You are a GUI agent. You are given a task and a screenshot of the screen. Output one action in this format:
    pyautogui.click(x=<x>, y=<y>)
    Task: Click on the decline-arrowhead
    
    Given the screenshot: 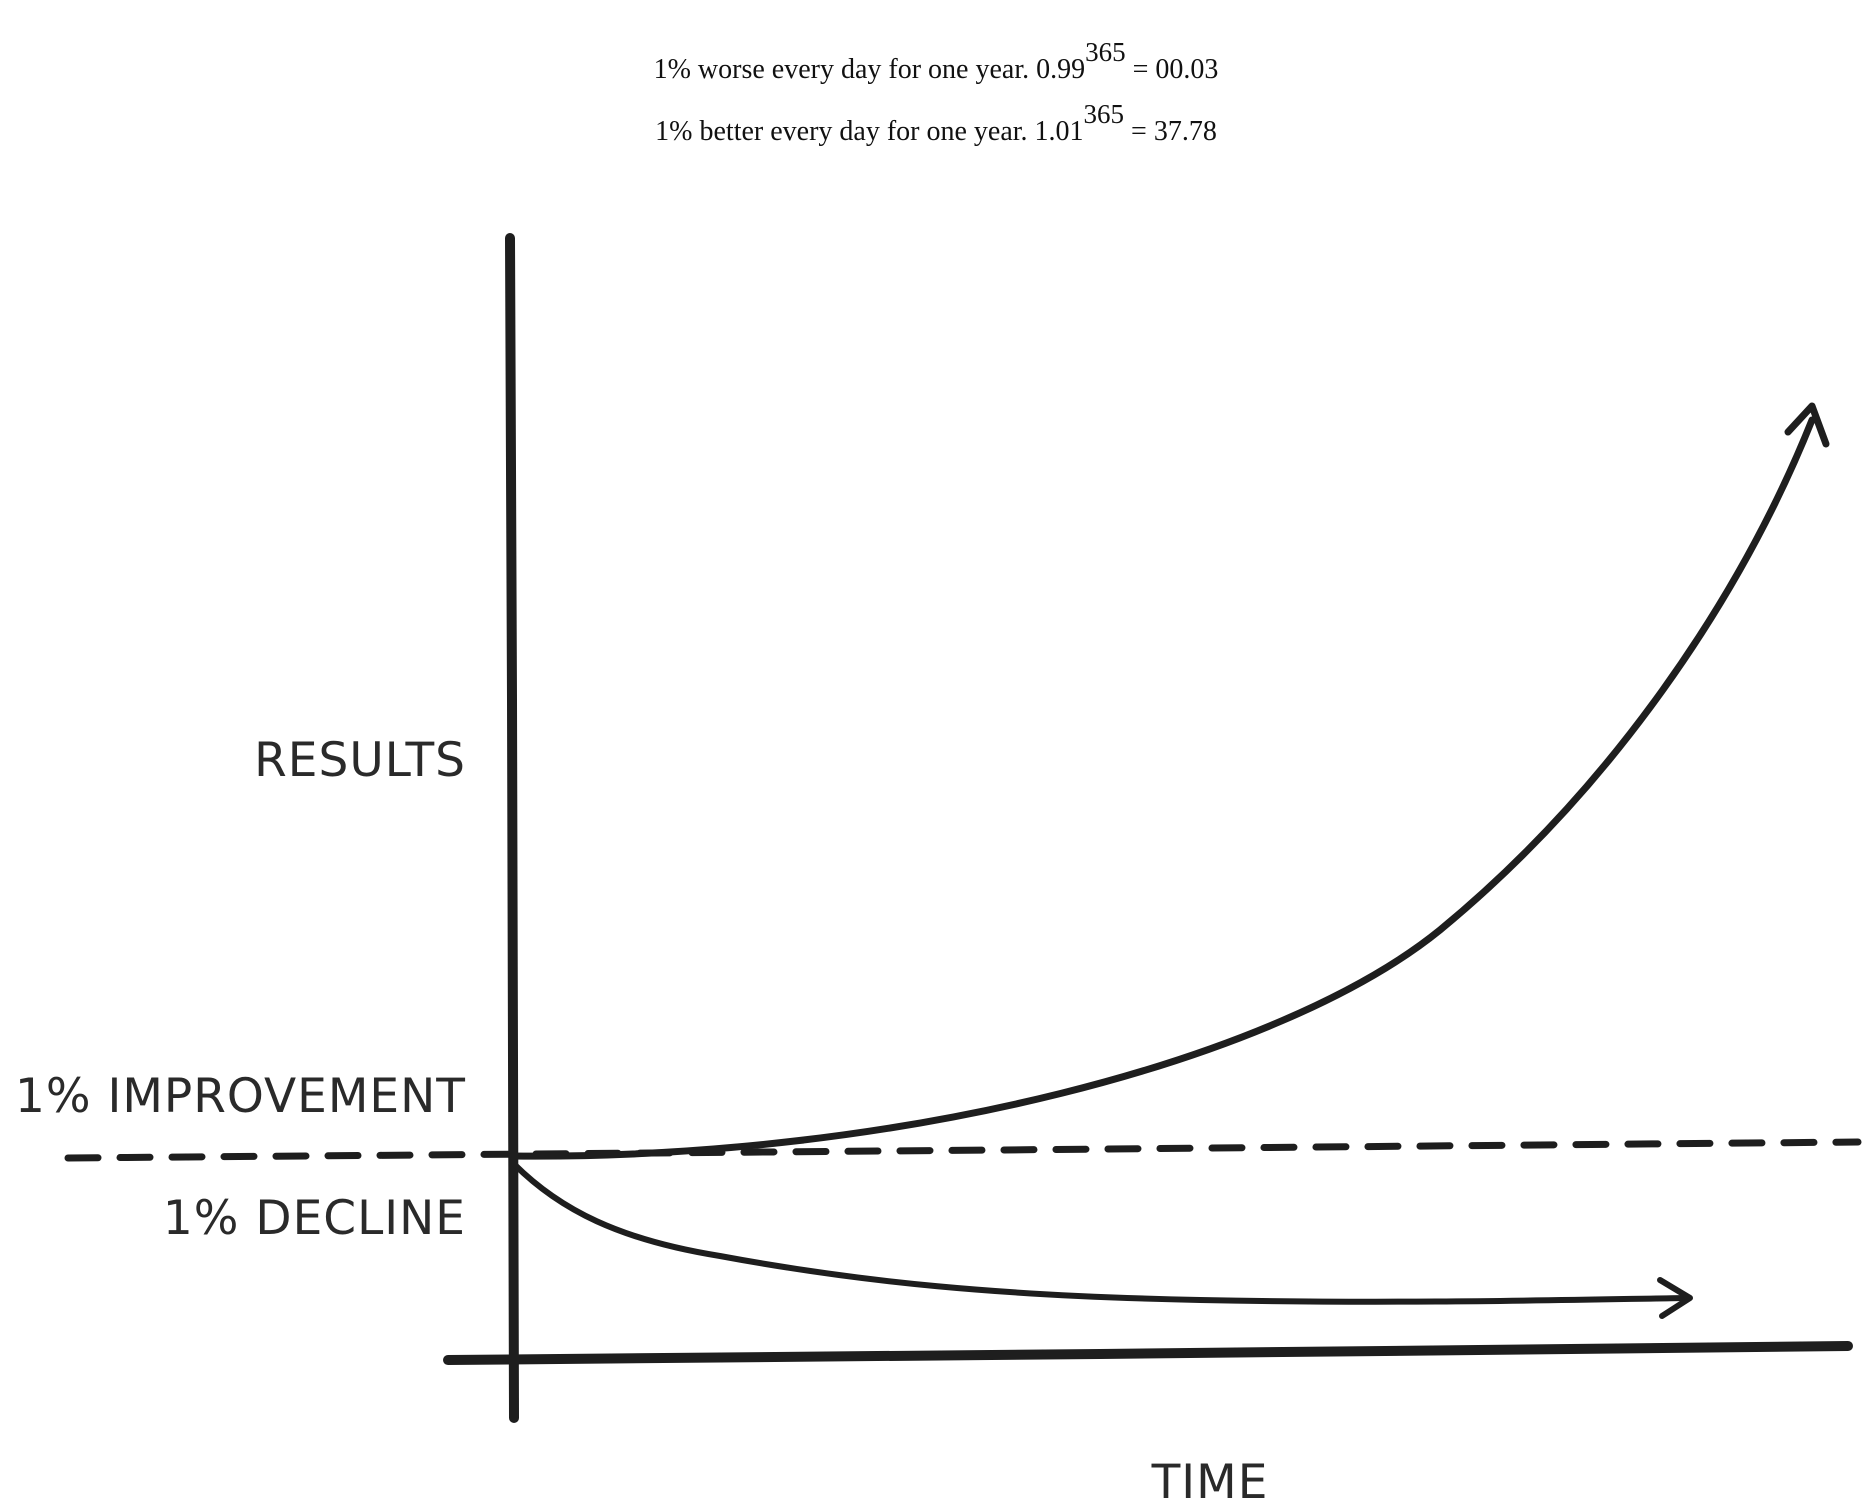 What is the action you would take?
    pyautogui.click(x=1675, y=1298)
    